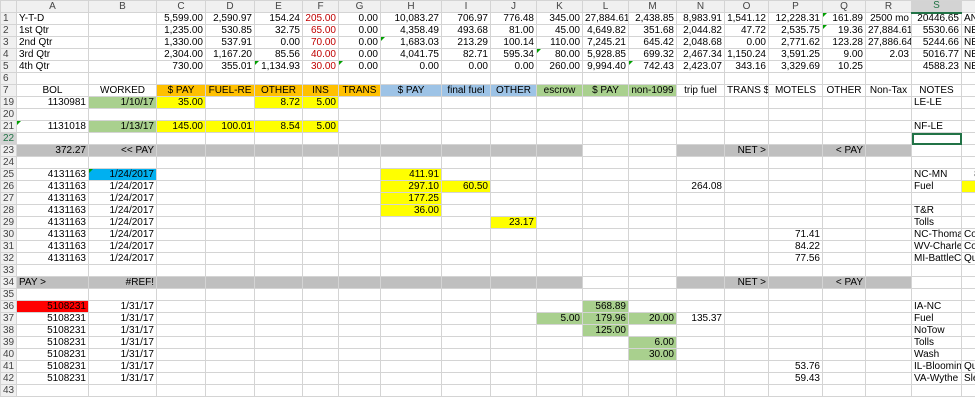 This screenshot has width=975, height=420. Describe the element at coordinates (181, 18) in the screenshot. I see `cell-c1: 5,599.00` at that location.